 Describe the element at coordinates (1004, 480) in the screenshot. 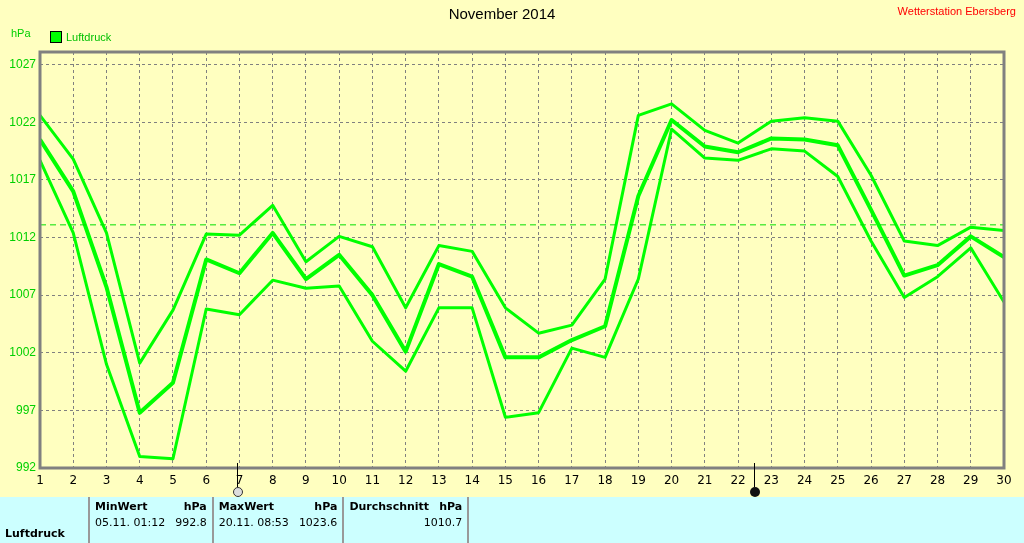

I see `x-tick-label: 30` at that location.